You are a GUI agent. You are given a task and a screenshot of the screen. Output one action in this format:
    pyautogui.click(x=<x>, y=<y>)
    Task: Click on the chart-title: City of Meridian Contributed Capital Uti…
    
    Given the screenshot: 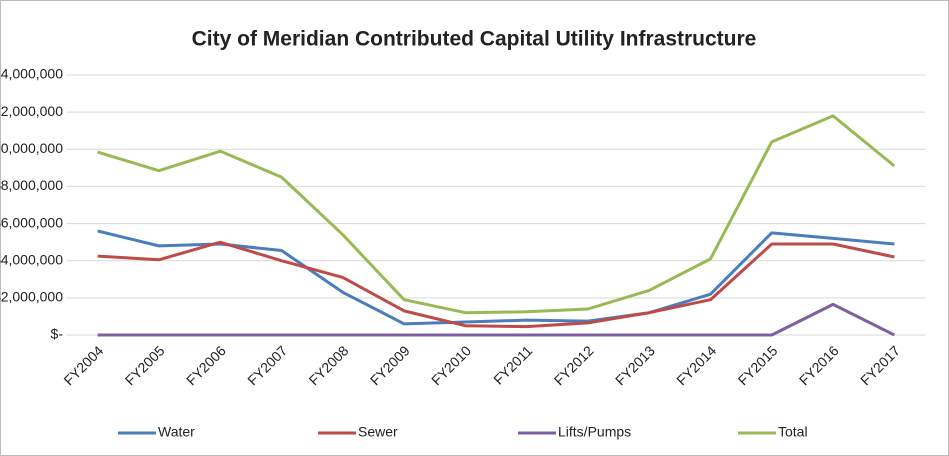 What is the action you would take?
    pyautogui.click(x=474, y=39)
    